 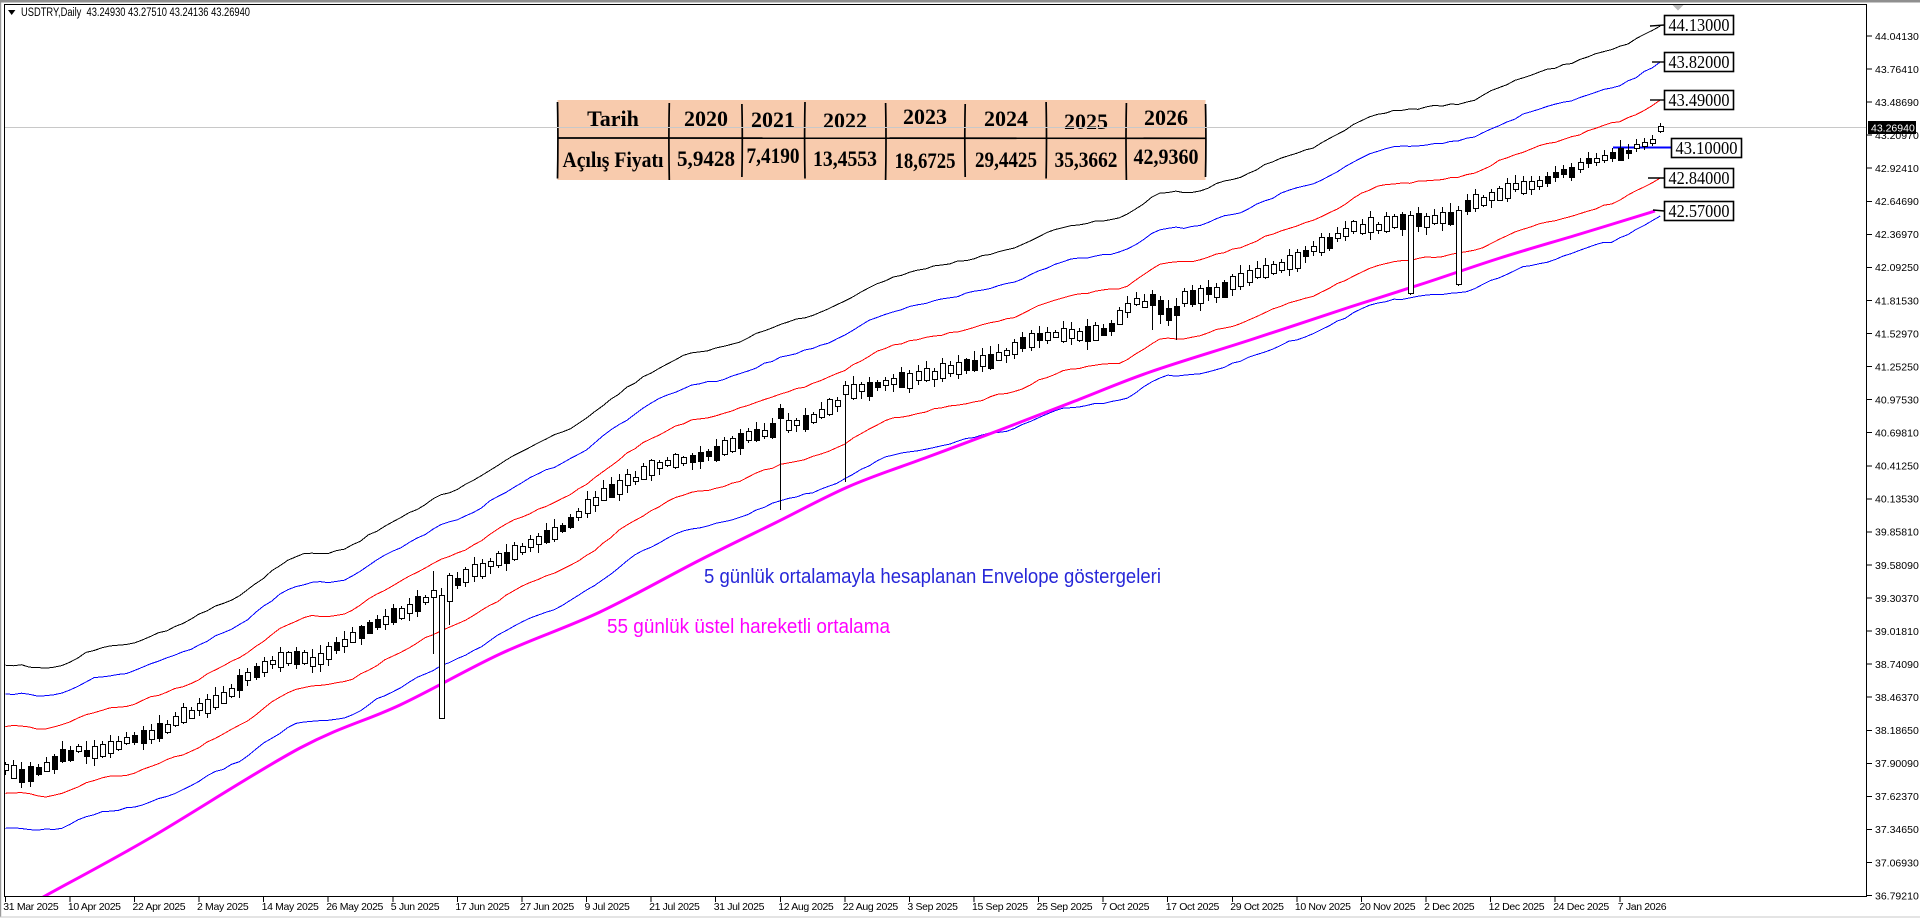 What do you see at coordinates (1897, 863) in the screenshot?
I see `svg-text: 37.06930` at bounding box center [1897, 863].